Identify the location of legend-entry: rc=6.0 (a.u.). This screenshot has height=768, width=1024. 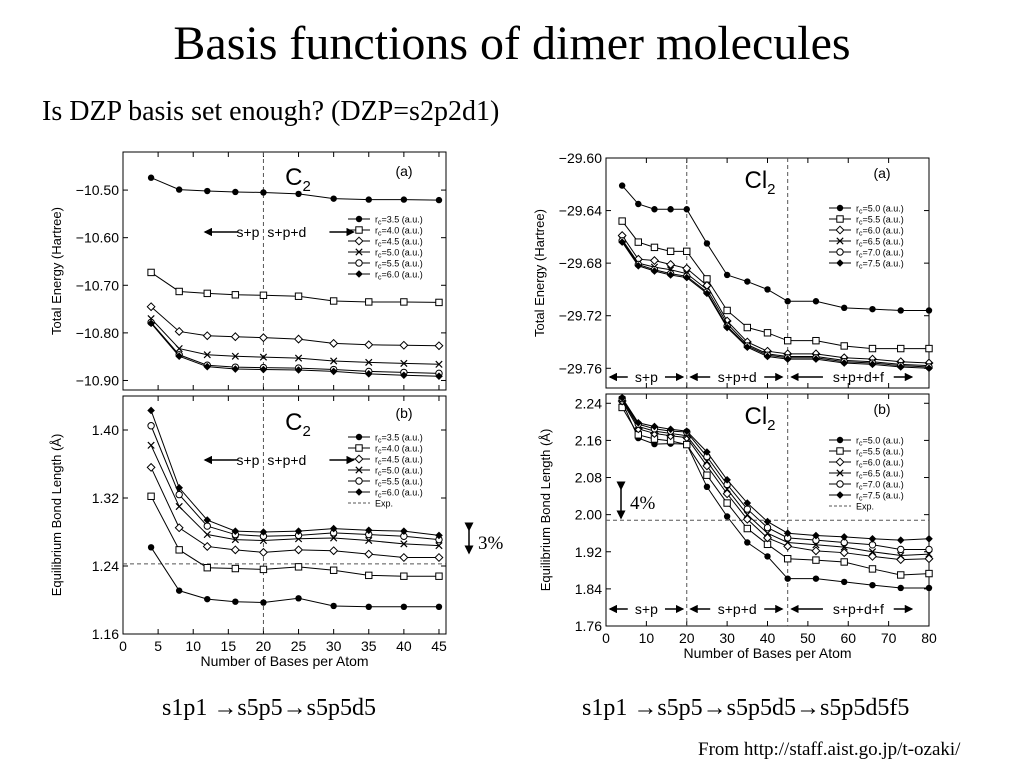
(399, 276).